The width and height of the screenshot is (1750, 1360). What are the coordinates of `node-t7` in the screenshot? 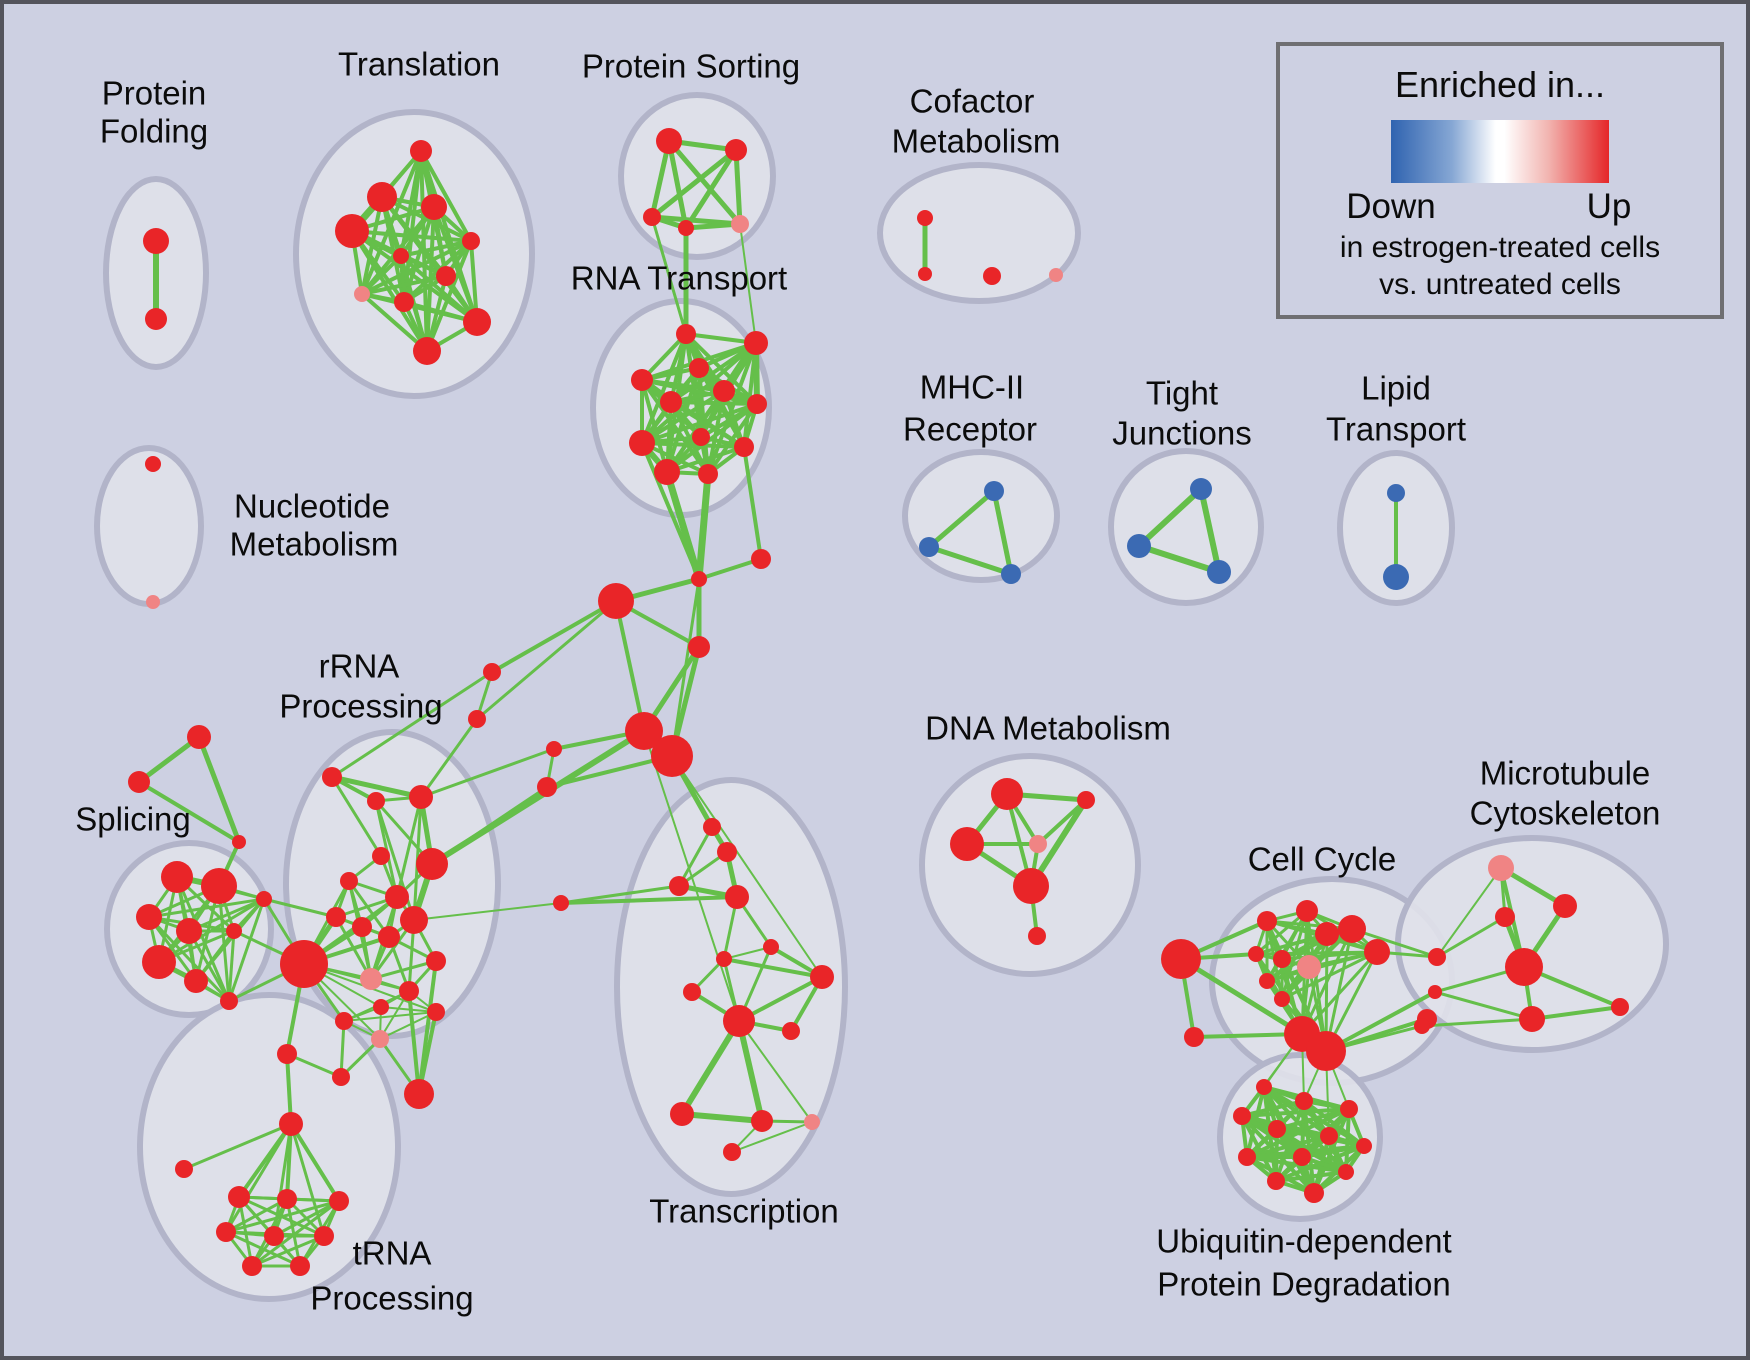 It's located at (446, 276).